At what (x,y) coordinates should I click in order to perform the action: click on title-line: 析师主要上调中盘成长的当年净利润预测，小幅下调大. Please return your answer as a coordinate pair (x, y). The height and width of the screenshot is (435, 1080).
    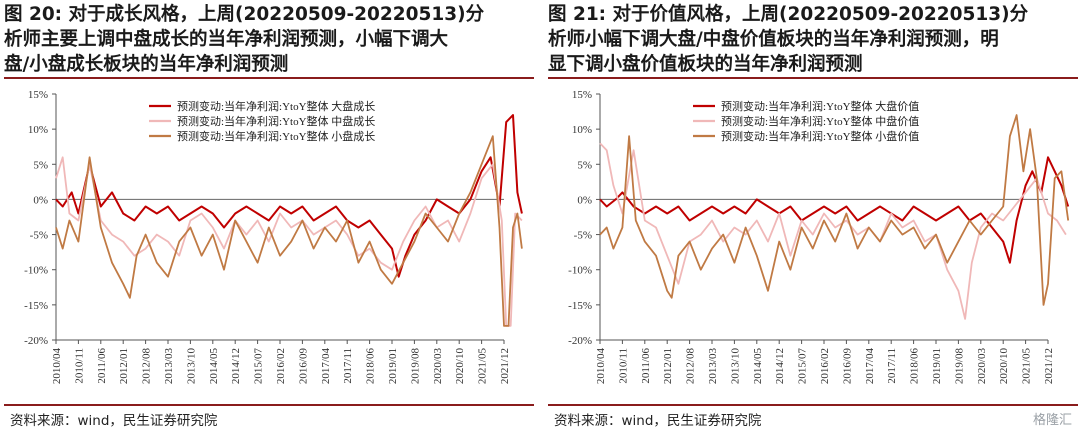
    Looking at the image, I should click on (226, 39).